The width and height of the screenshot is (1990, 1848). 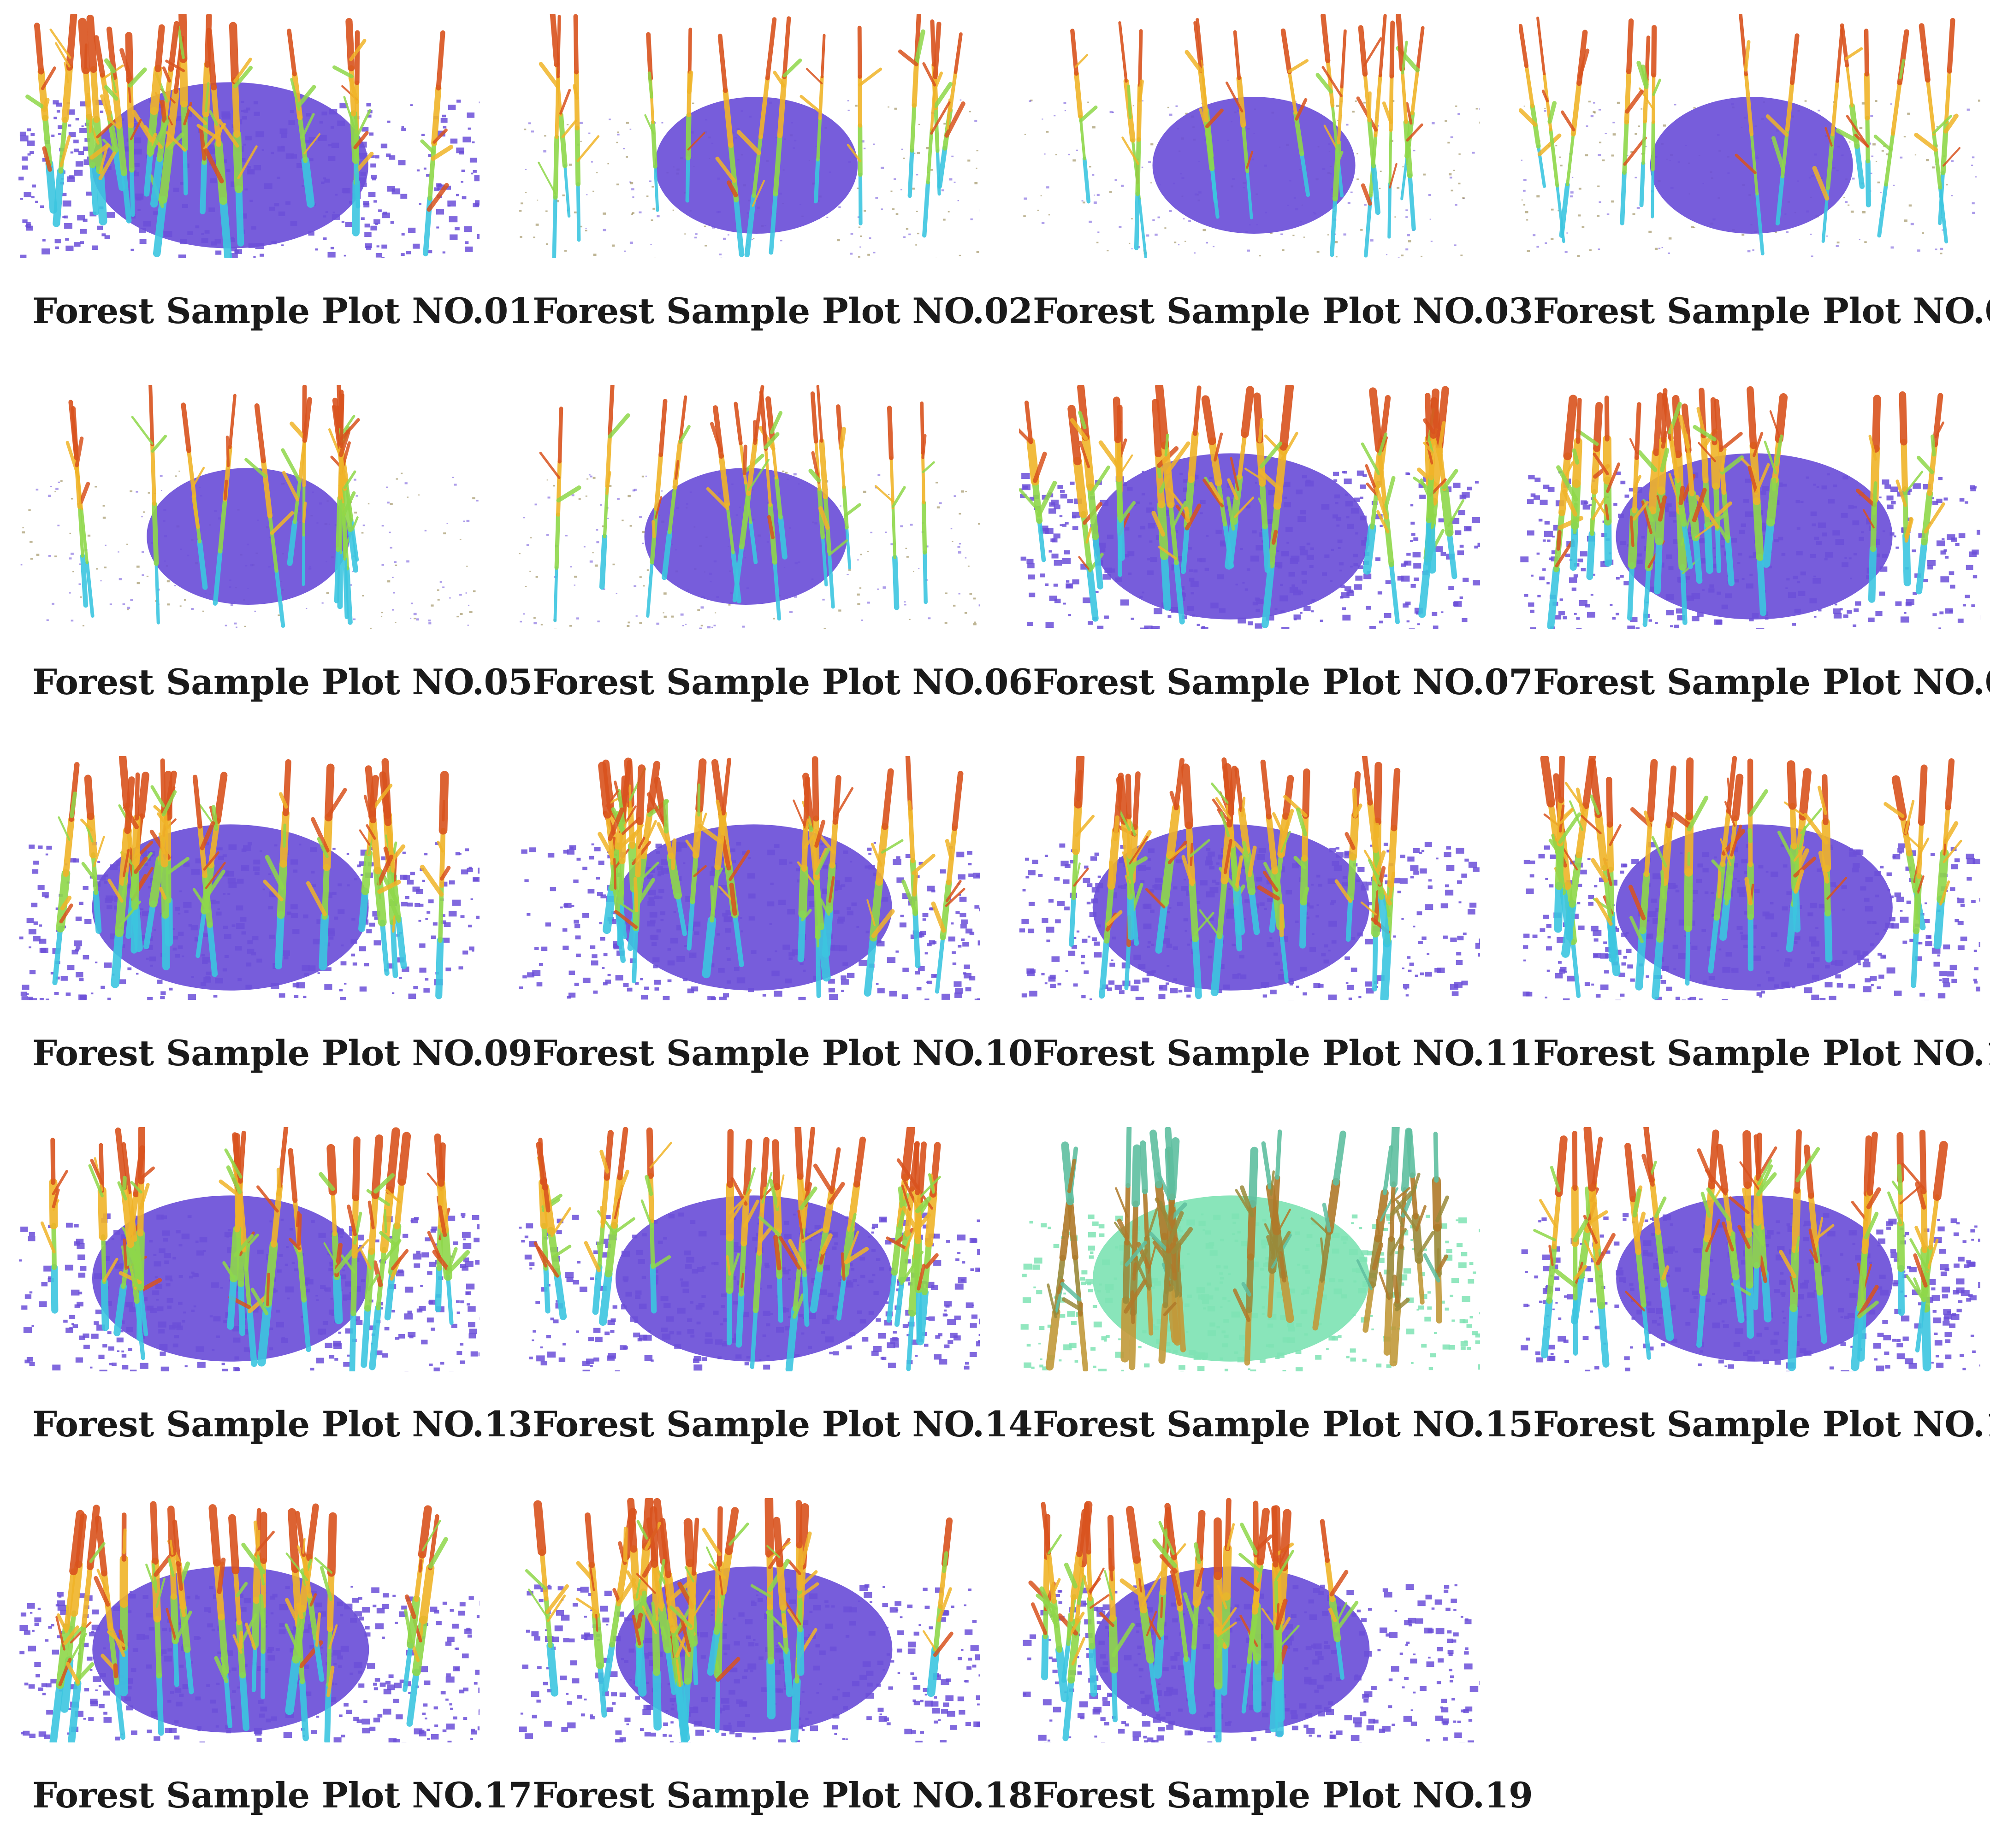 What do you see at coordinates (1747, 537) in the screenshot?
I see `plot-panel: Forest Sample Plot NO.08` at bounding box center [1747, 537].